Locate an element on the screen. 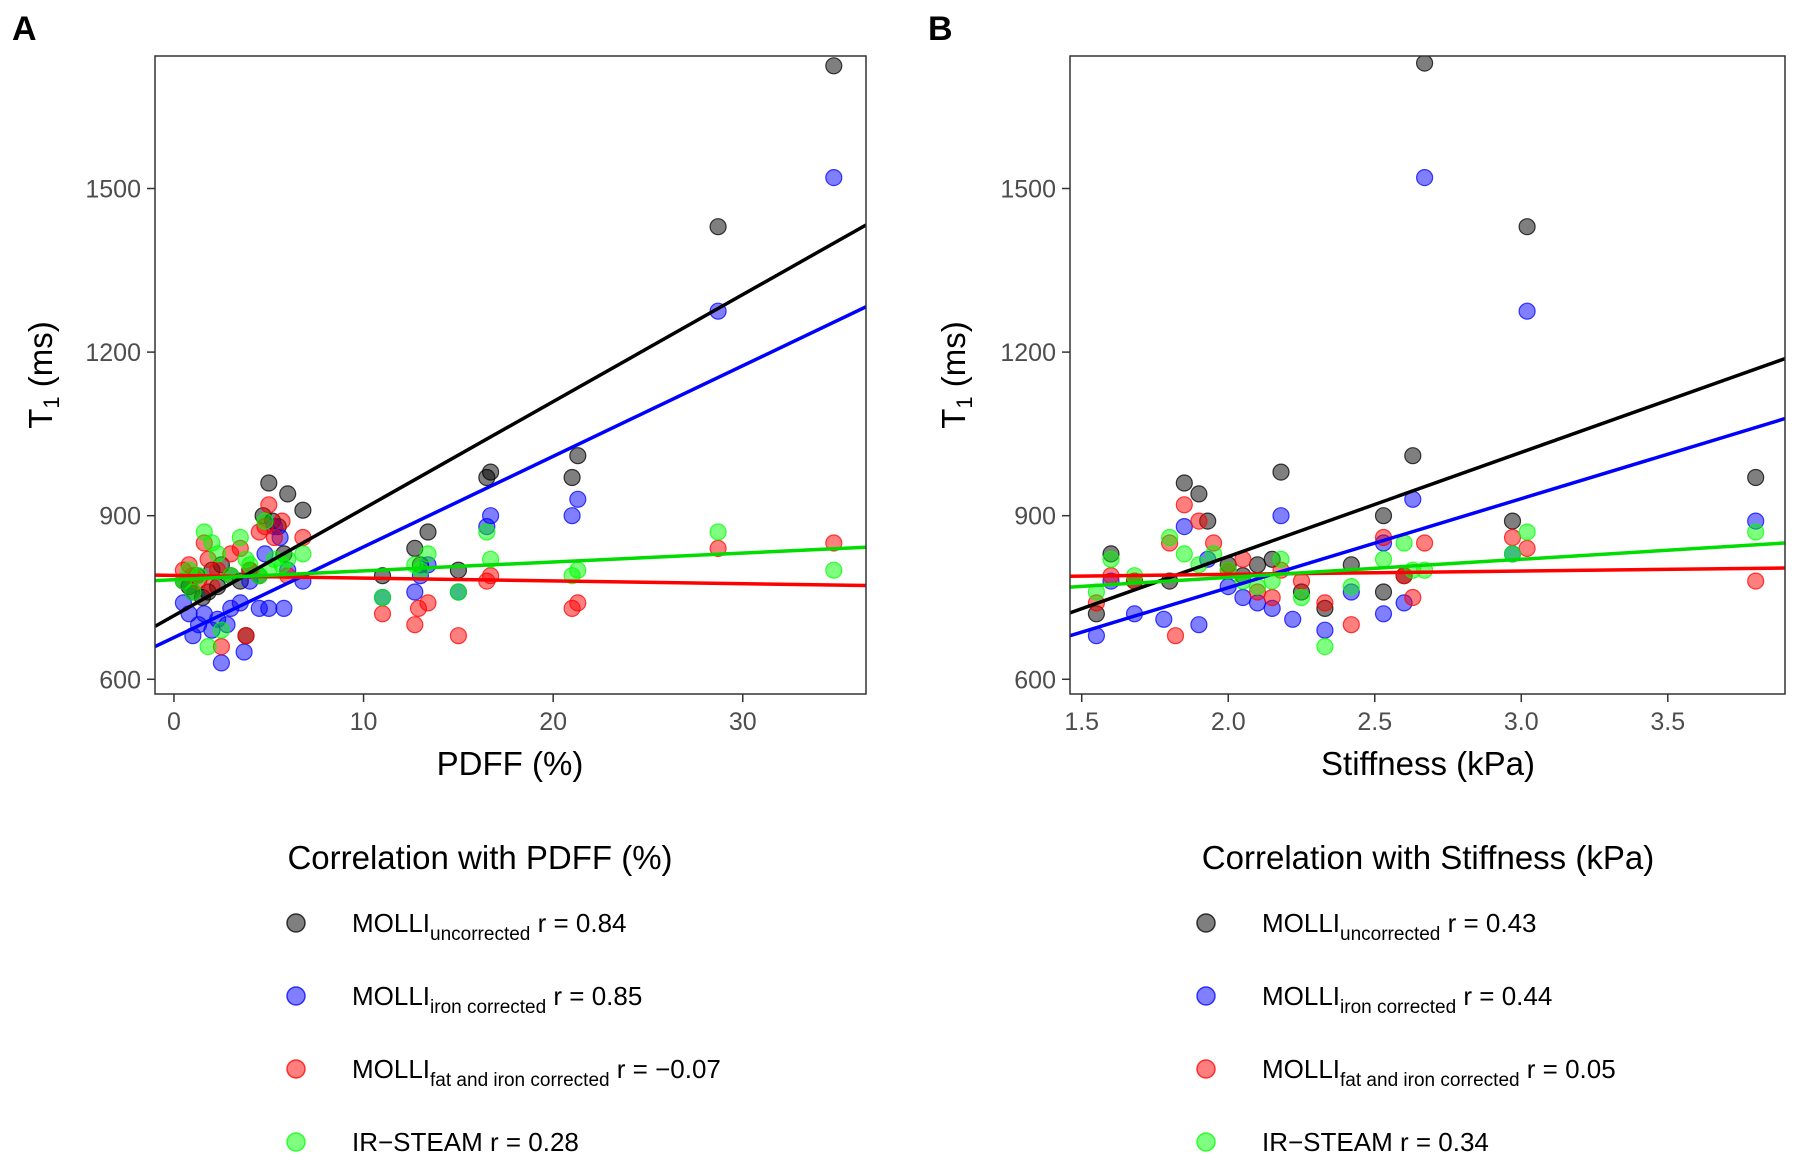 This screenshot has height=1174, width=1800. legend-label-uncorrected: MOLLIuncorrected r = 0.84 is located at coordinates (489, 926).